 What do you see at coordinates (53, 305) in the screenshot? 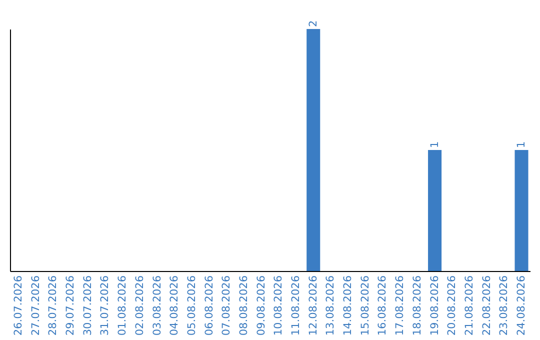
I see `x-tick-label: 28.07.2026` at bounding box center [53, 305].